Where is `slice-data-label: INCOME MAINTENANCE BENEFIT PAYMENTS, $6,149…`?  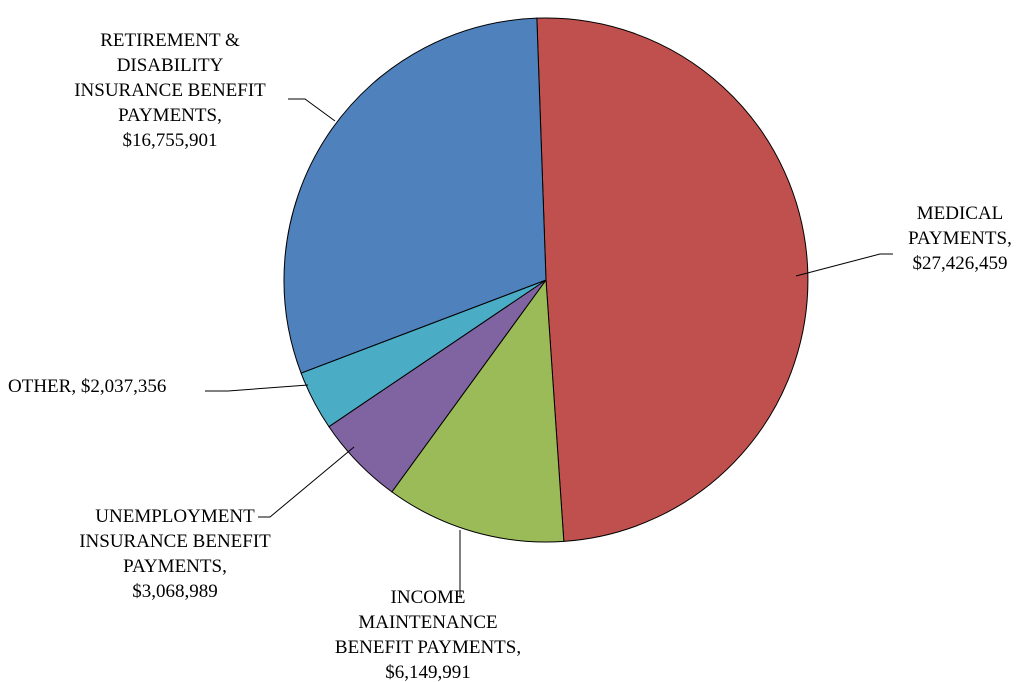
slice-data-label: INCOME MAINTENANCE BENEFIT PAYMENTS, $6,149… is located at coordinates (428, 634).